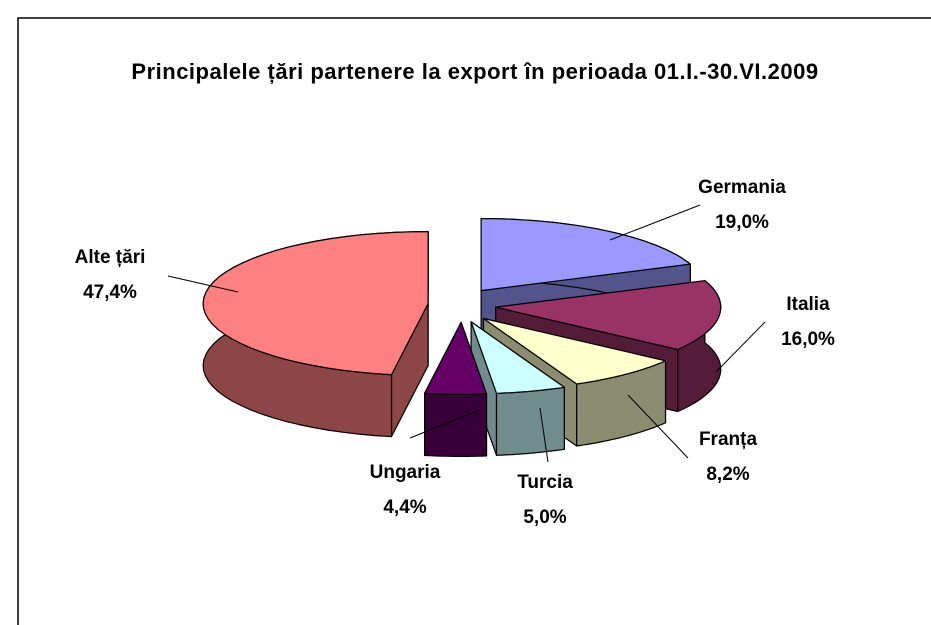 The height and width of the screenshot is (625, 931). What do you see at coordinates (544, 517) in the screenshot?
I see `slice-value-label: 5,0%` at bounding box center [544, 517].